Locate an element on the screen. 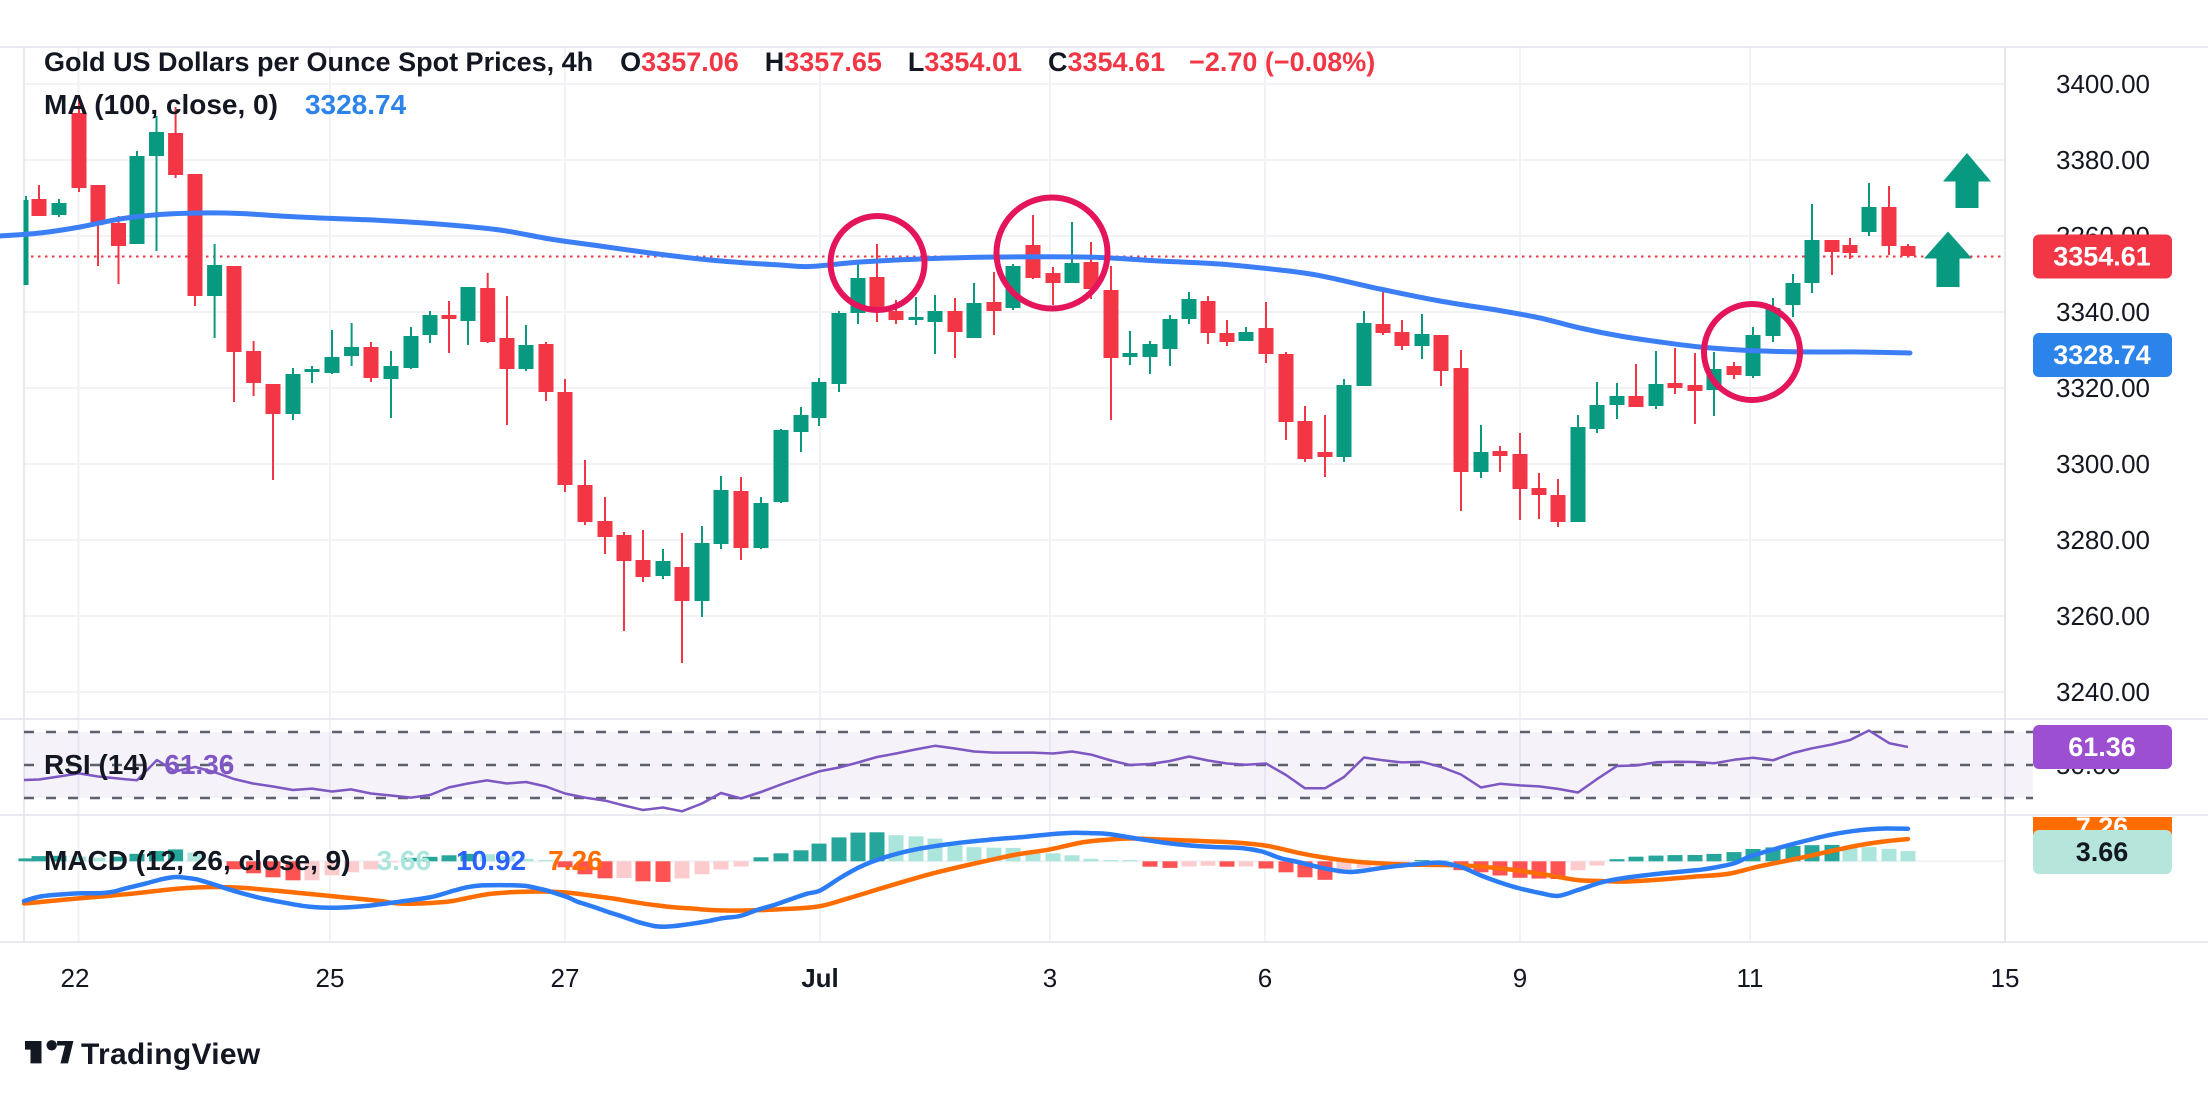 Image resolution: width=2208 pixels, height=1097 pixels. svg-text: 11 is located at coordinates (1750, 978).